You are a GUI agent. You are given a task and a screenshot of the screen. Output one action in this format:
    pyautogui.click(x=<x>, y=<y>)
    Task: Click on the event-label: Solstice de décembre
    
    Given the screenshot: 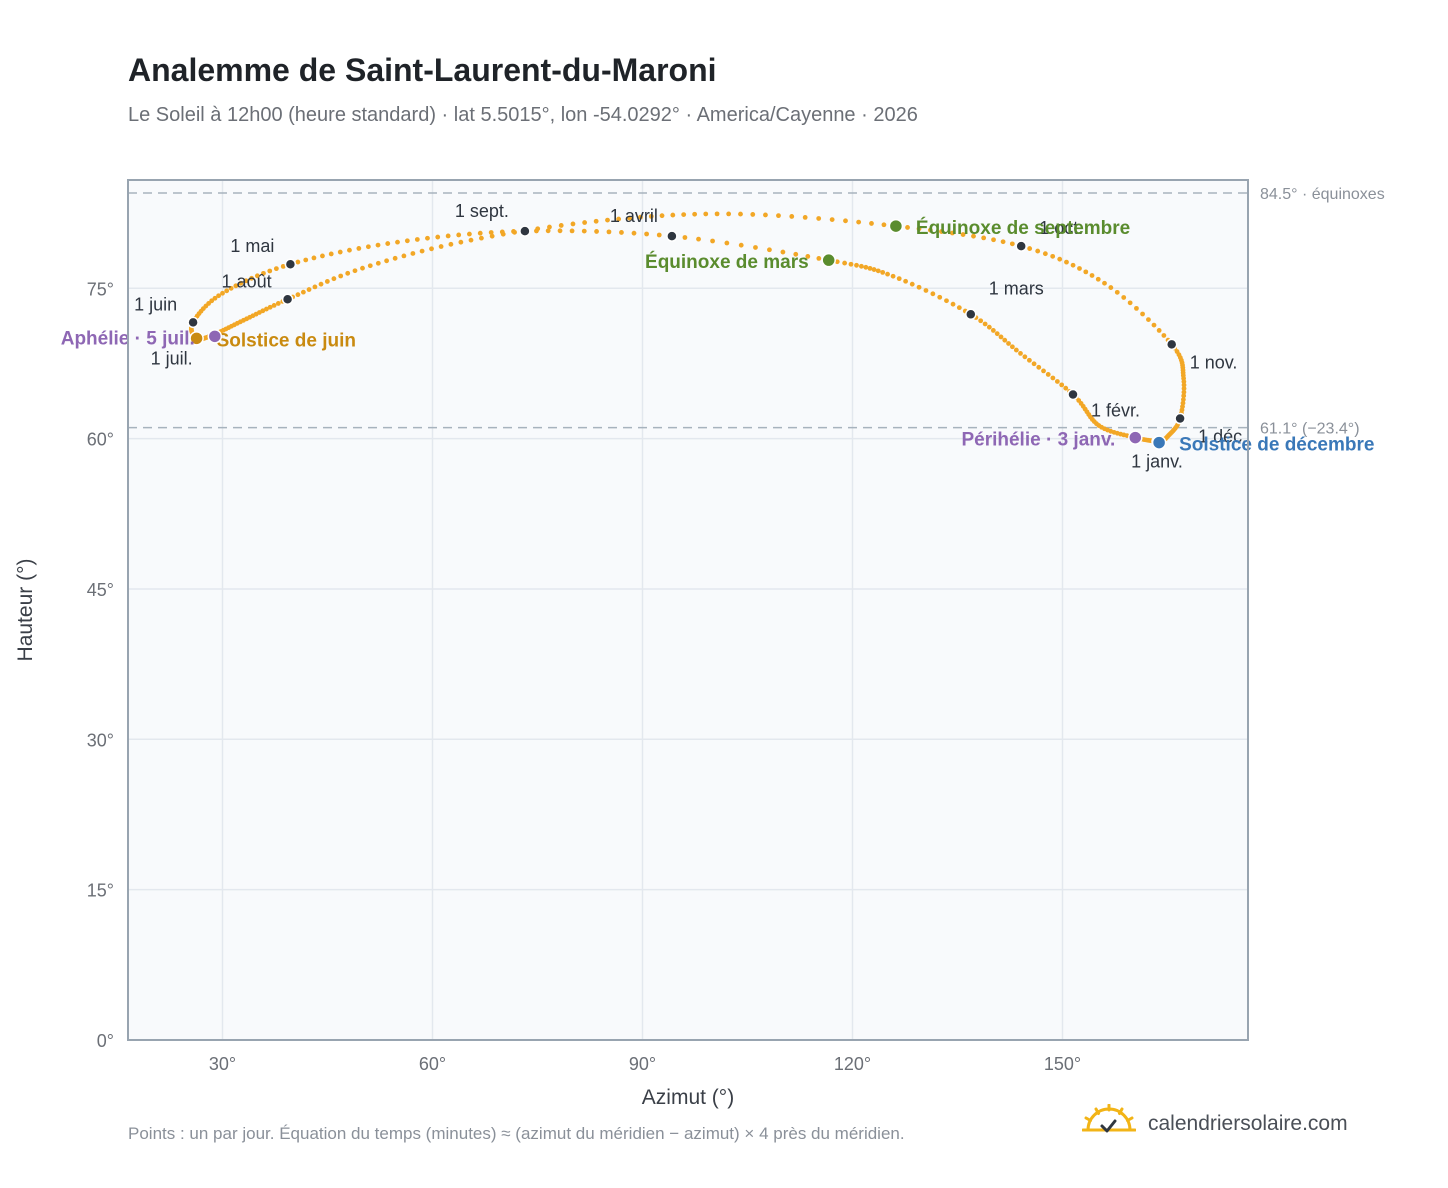 What is the action you would take?
    pyautogui.click(x=1276, y=445)
    